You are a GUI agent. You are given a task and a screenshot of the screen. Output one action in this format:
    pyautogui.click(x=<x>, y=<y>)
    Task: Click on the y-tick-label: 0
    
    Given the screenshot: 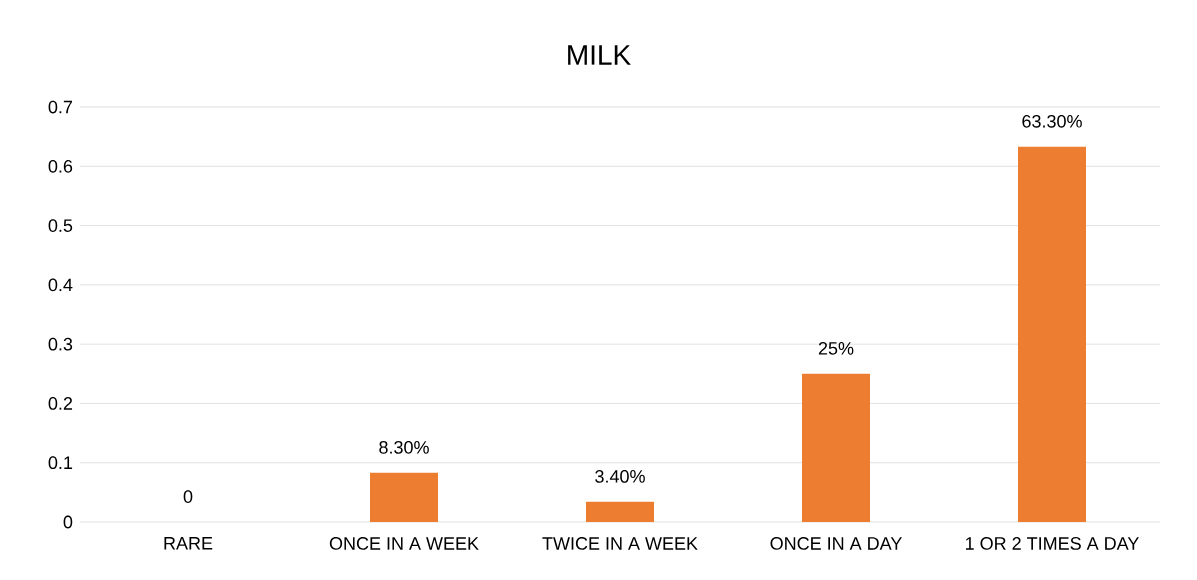 What is the action you would take?
    pyautogui.click(x=68, y=522)
    